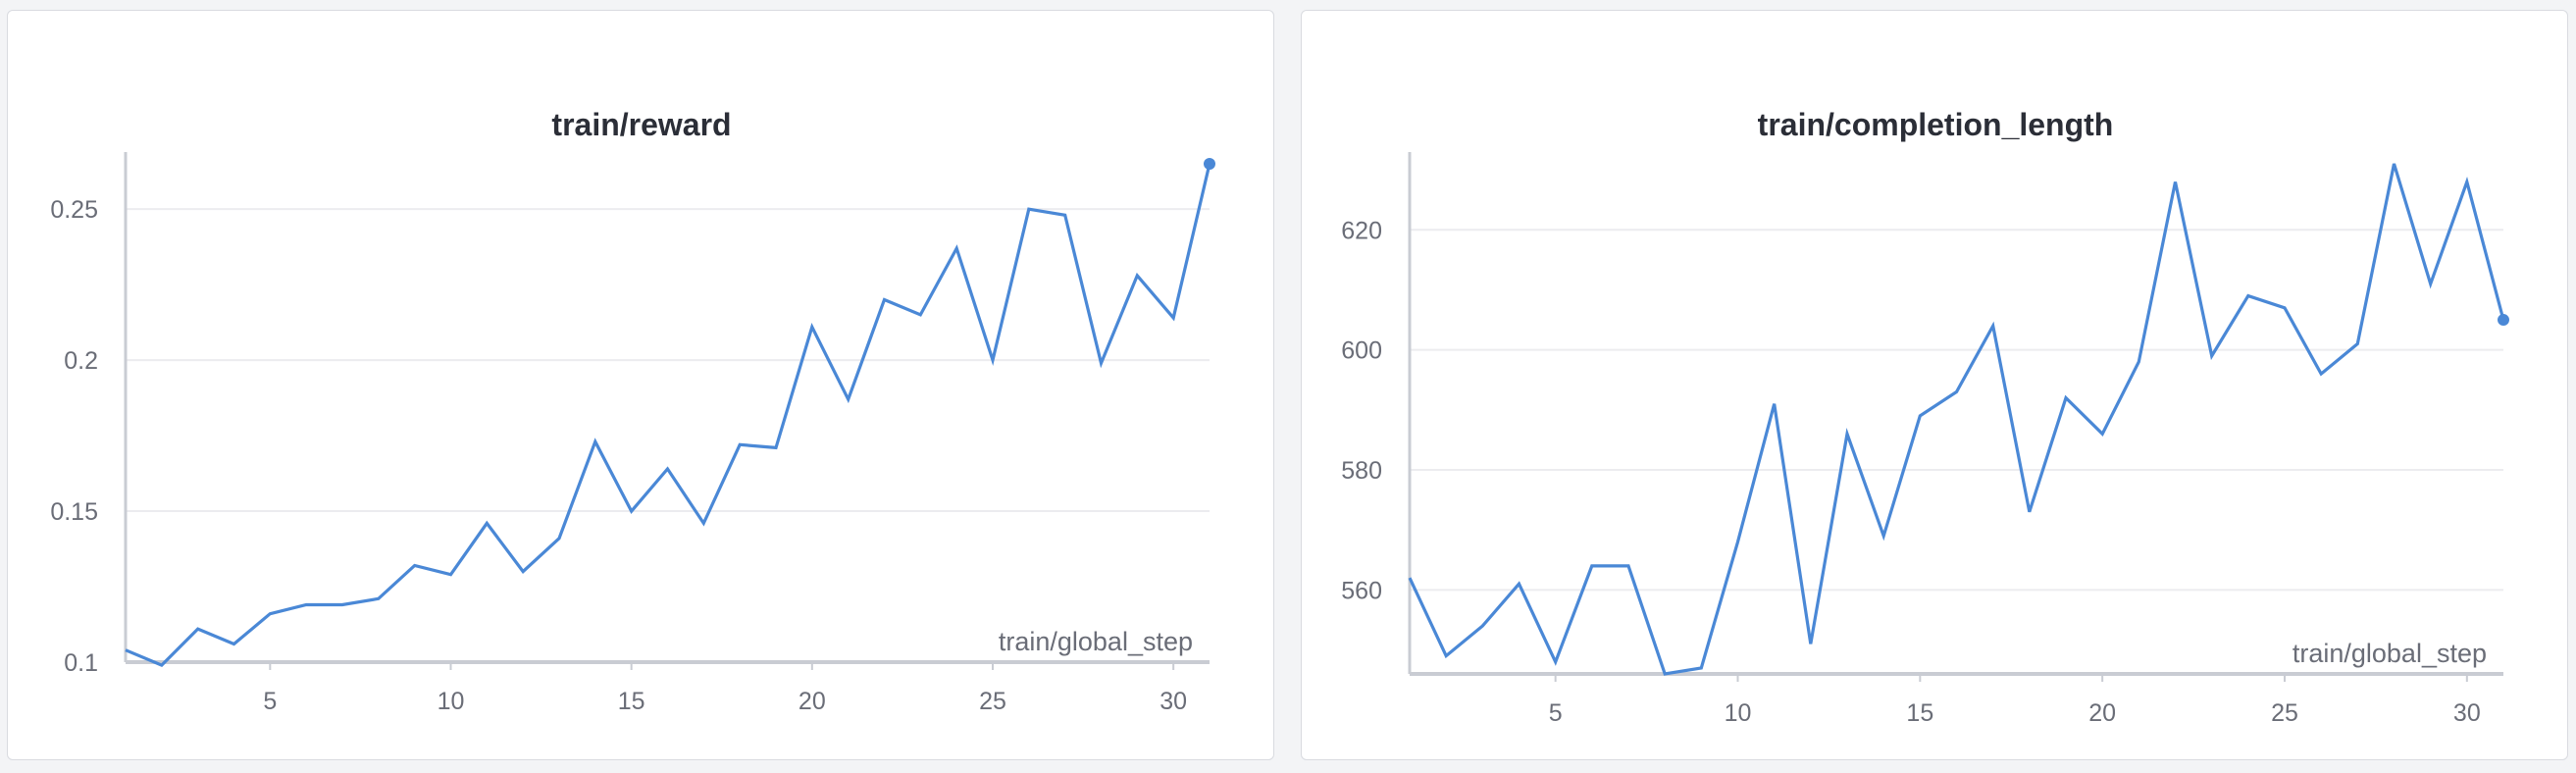  What do you see at coordinates (1361, 410) in the screenshot?
I see `y-ticks: 560 580 600 620` at bounding box center [1361, 410].